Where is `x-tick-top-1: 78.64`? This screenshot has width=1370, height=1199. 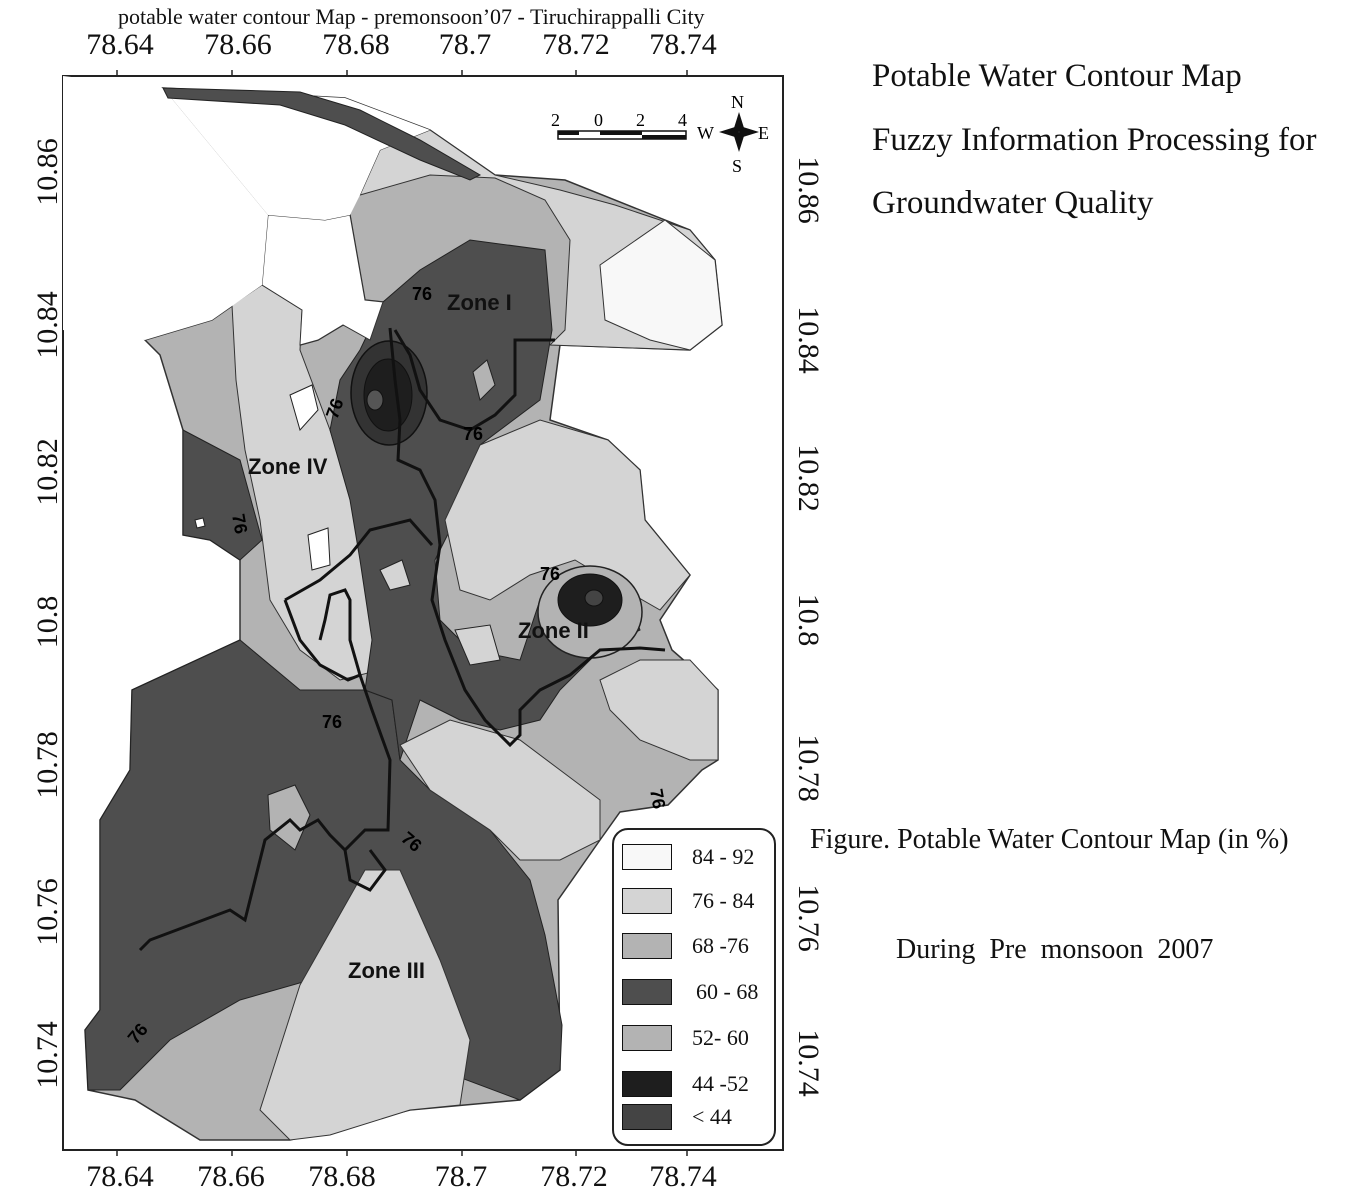
x-tick-top-1: 78.64 is located at coordinates (120, 44).